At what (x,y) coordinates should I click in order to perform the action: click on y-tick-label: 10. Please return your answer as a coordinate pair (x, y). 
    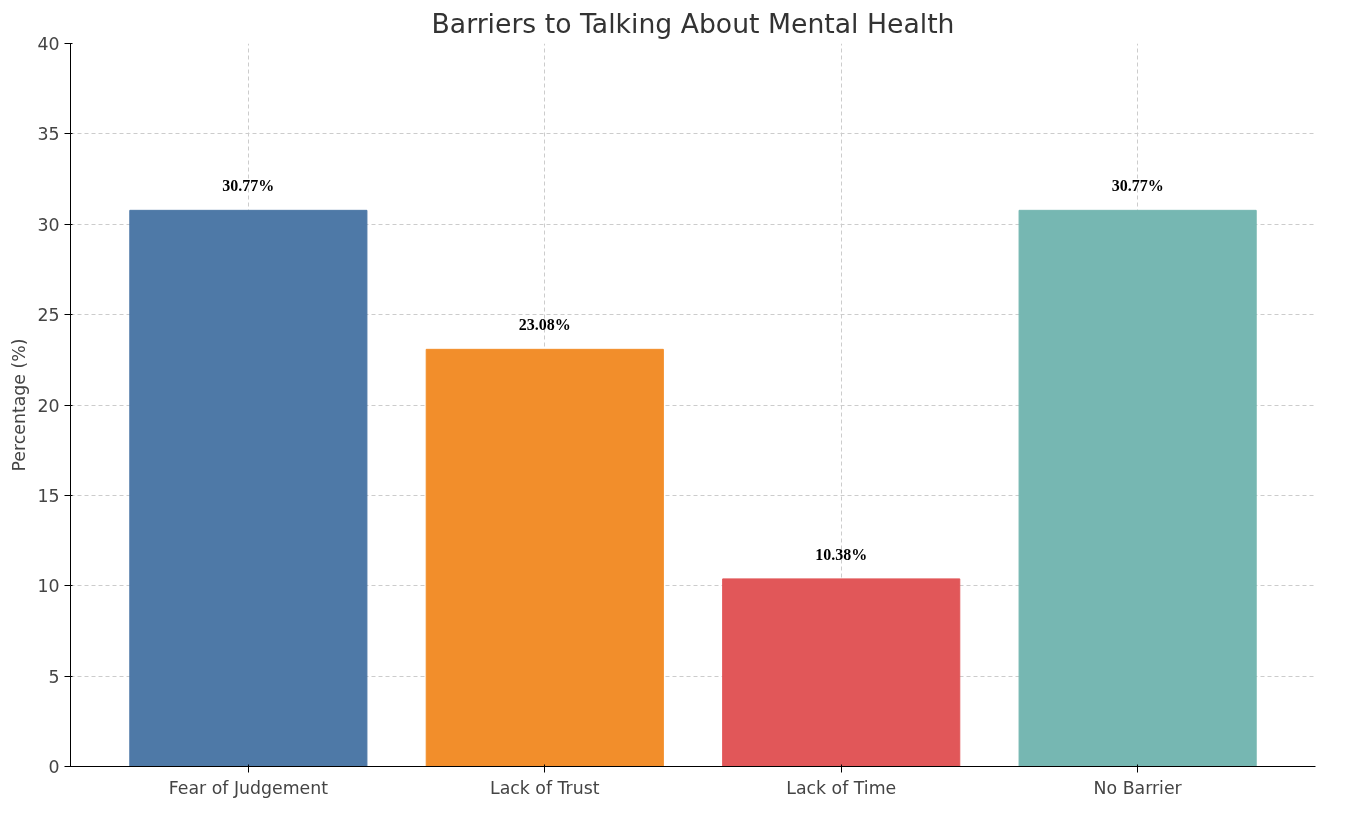
    Looking at the image, I should click on (48, 586).